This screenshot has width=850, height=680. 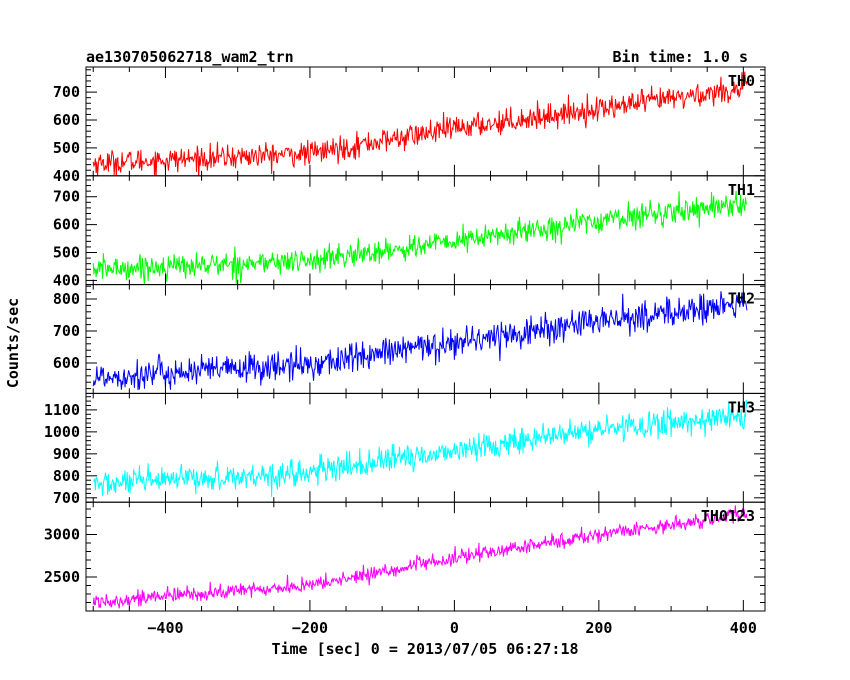 I want to click on chart-title: ae130705062718_wam2_trn, so click(x=190, y=57).